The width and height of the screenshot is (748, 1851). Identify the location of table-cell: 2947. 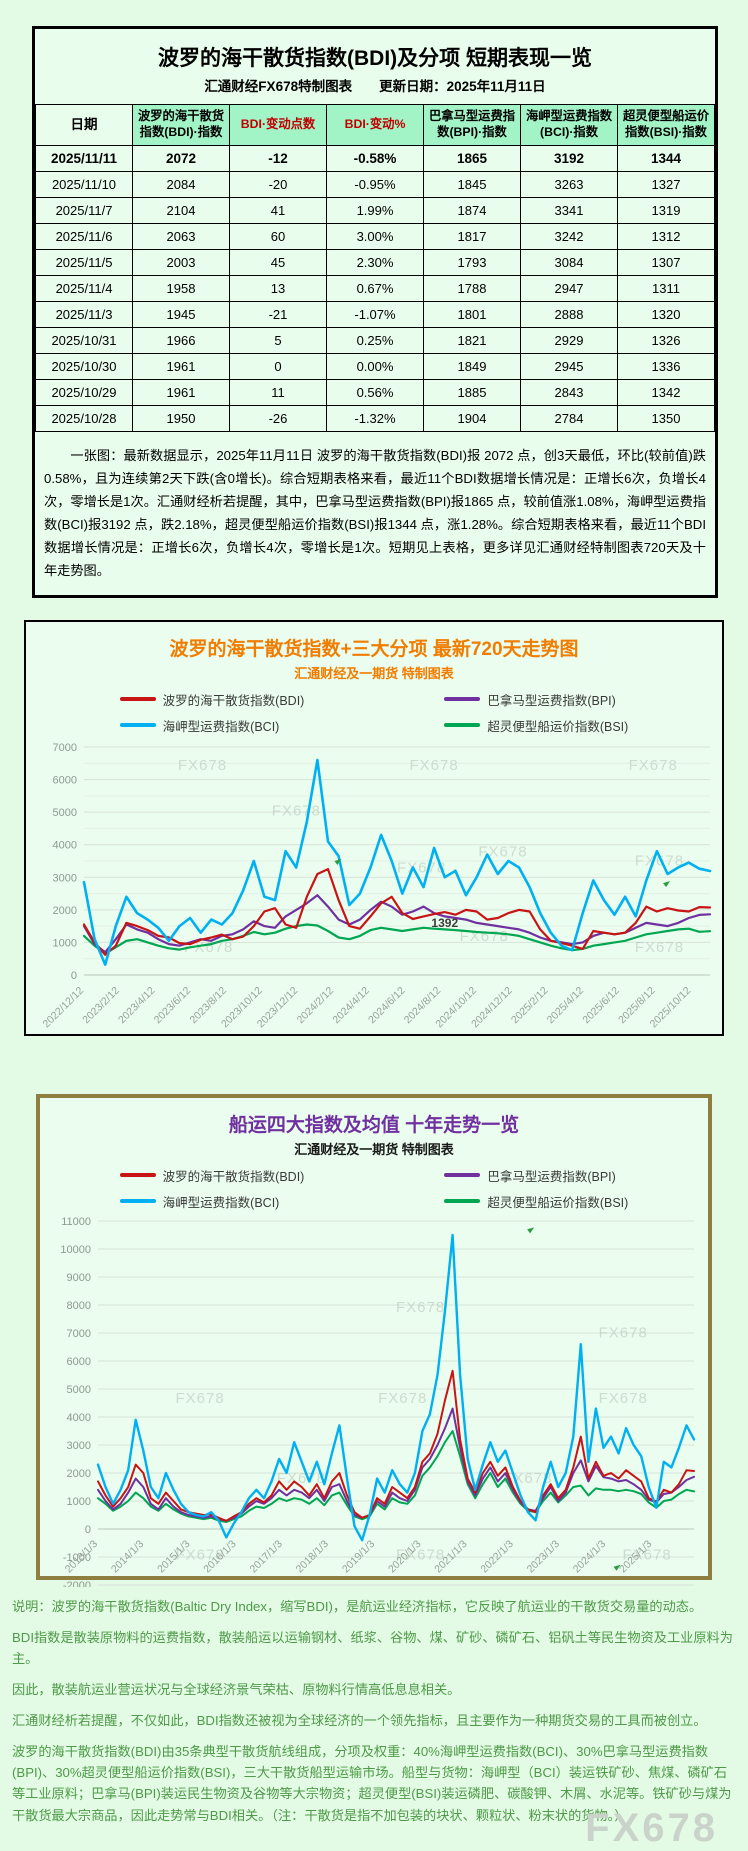
(569, 288).